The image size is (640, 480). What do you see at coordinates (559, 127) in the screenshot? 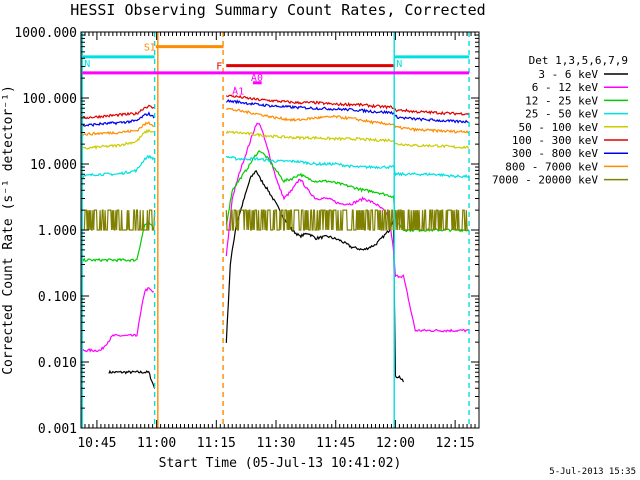
I see `legend-entry: 50 - 100 keV` at bounding box center [559, 127].